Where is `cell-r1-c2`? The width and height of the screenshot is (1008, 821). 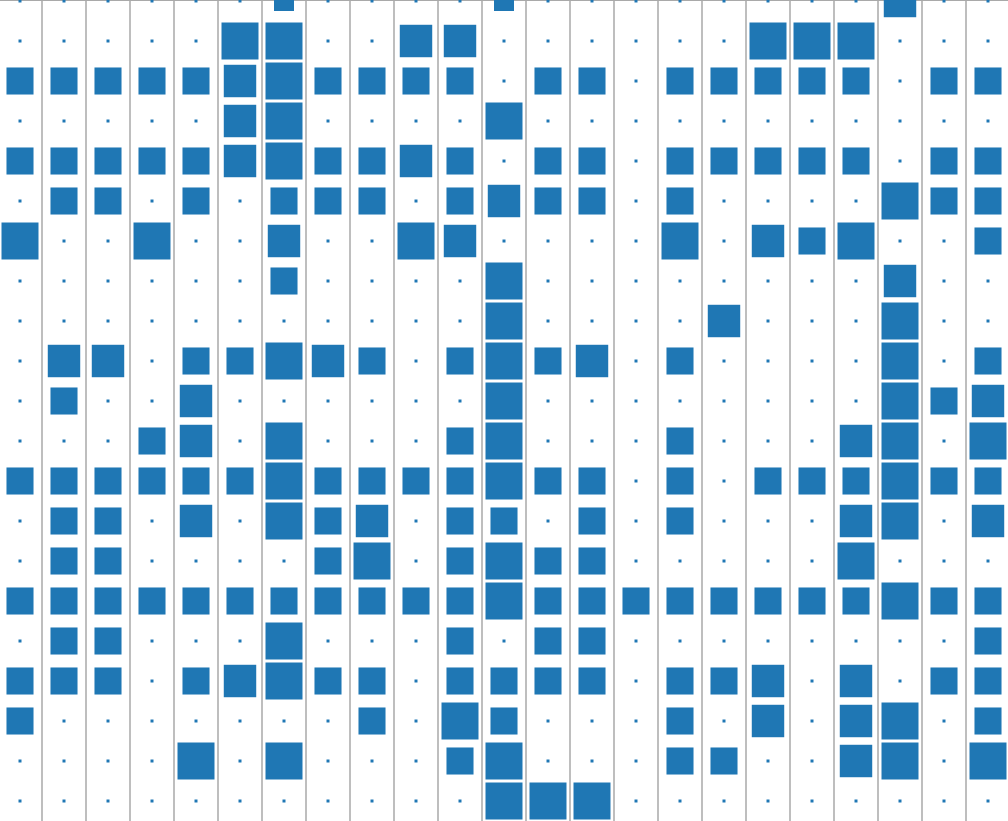 cell-r1-c2 is located at coordinates (108, 41).